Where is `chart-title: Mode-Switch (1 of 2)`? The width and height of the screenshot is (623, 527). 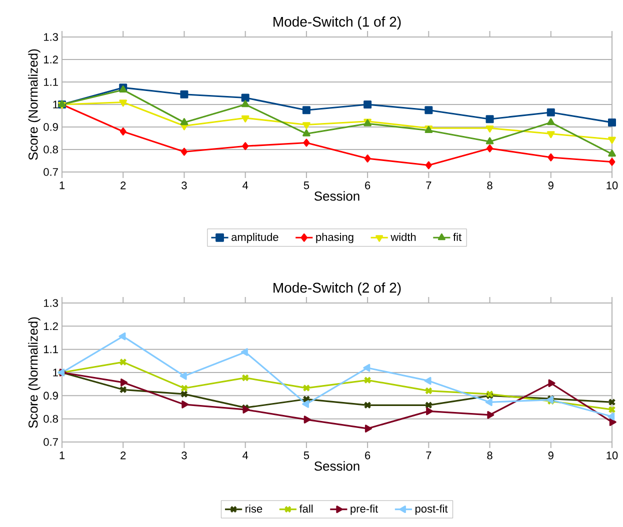
chart-title: Mode-Switch (1 of 2) is located at coordinates (337, 23).